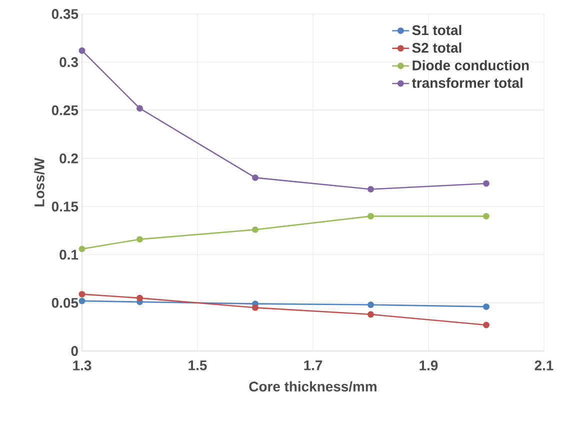 Image resolution: width=570 pixels, height=424 pixels. I want to click on y-tick-label: 0.1, so click(69, 255).